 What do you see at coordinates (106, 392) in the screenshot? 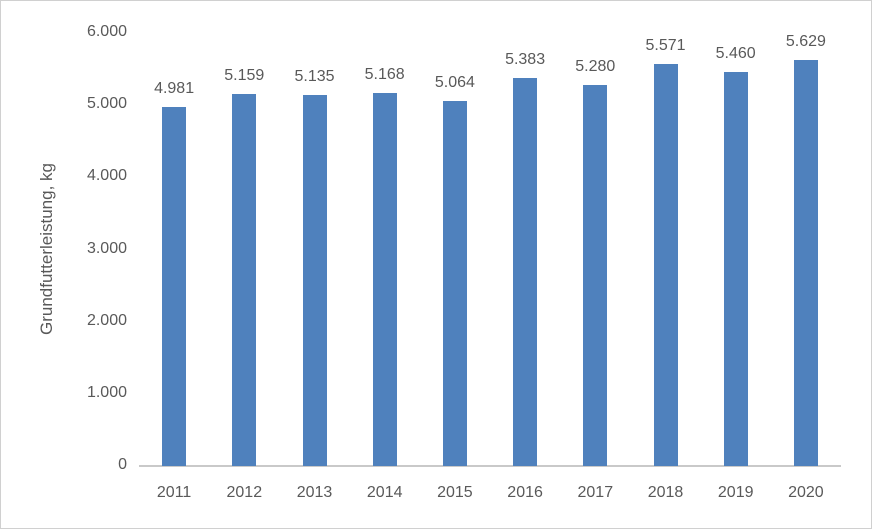
I see `y-tick-label: 1.000` at bounding box center [106, 392].